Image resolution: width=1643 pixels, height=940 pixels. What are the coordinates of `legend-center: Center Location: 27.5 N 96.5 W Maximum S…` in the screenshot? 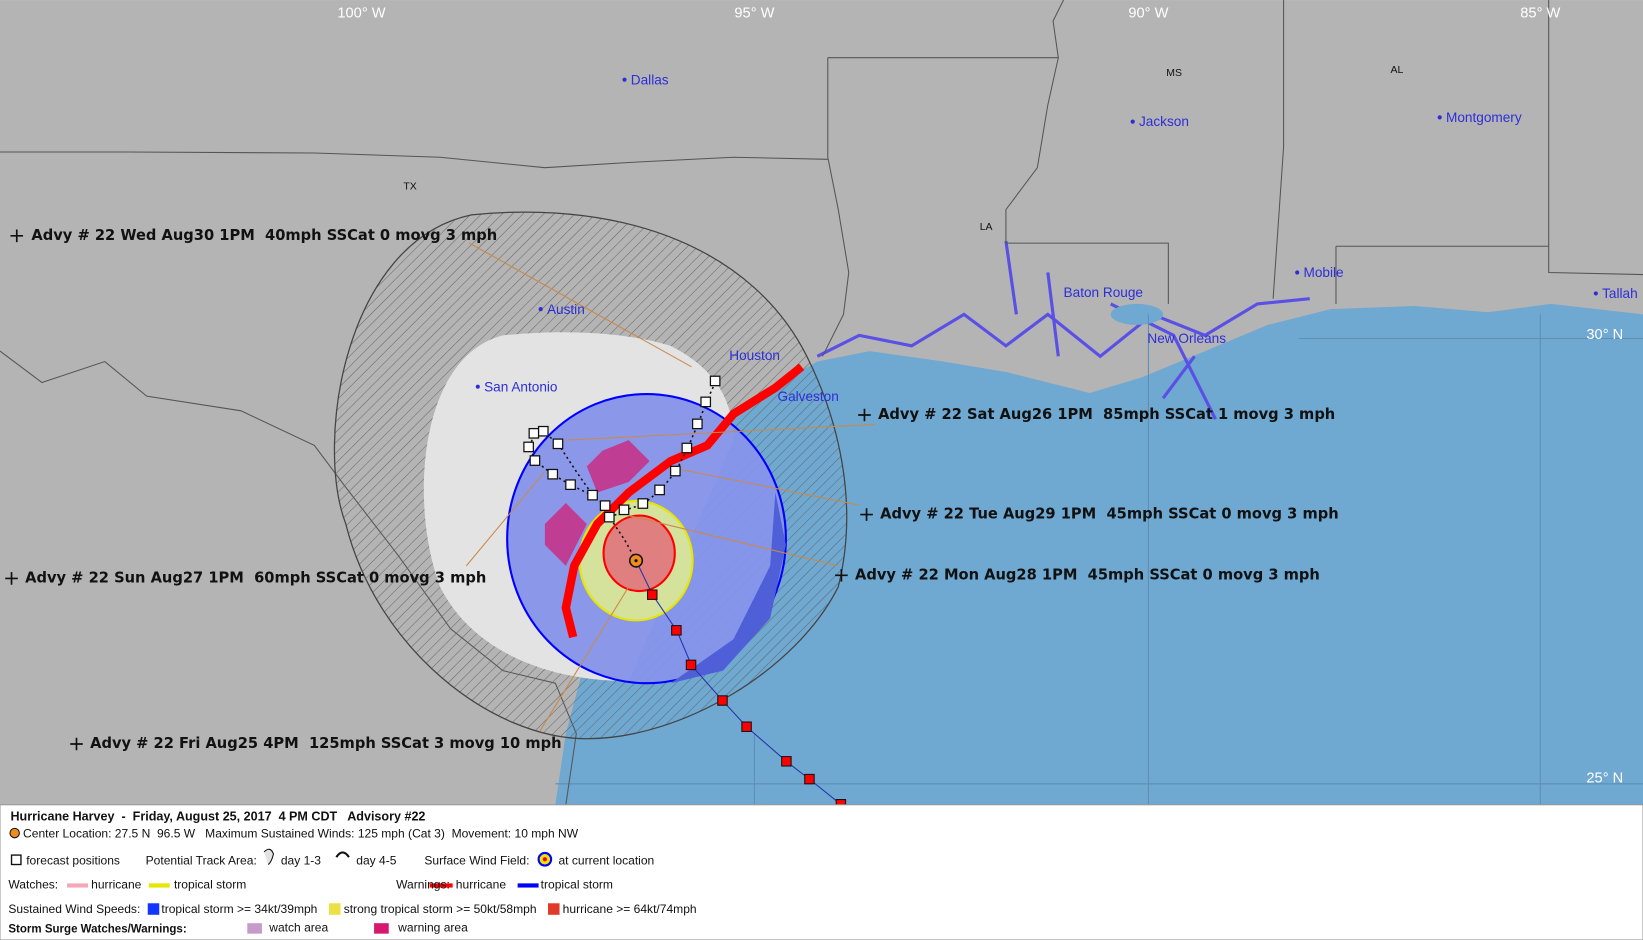 It's located at (301, 833).